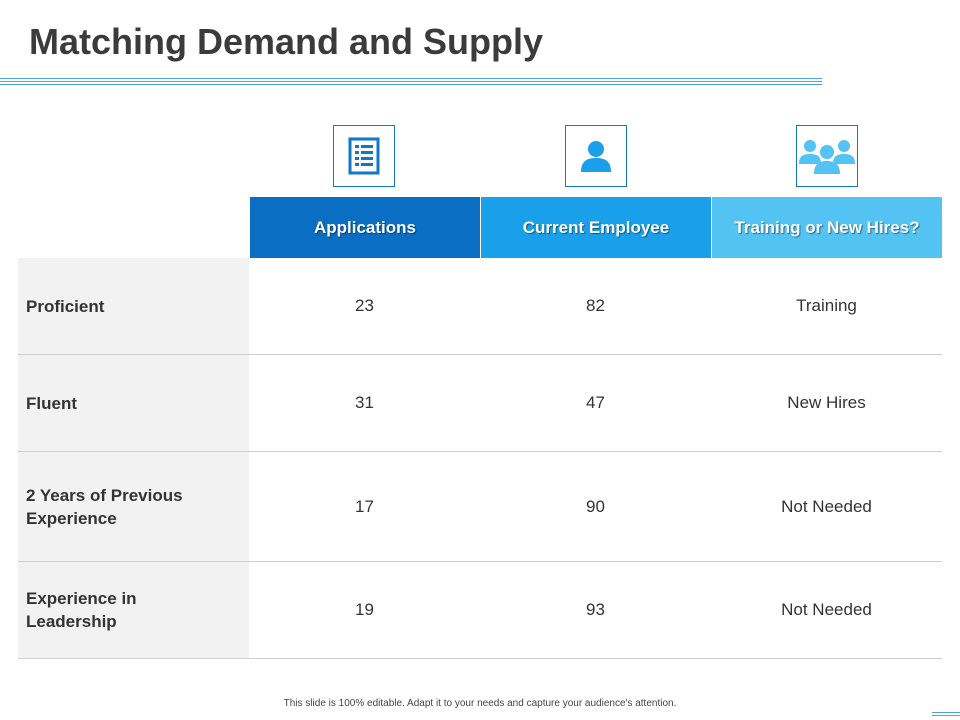 The width and height of the screenshot is (960, 720). Describe the element at coordinates (133, 403) in the screenshot. I see `row-label: Fluent` at that location.